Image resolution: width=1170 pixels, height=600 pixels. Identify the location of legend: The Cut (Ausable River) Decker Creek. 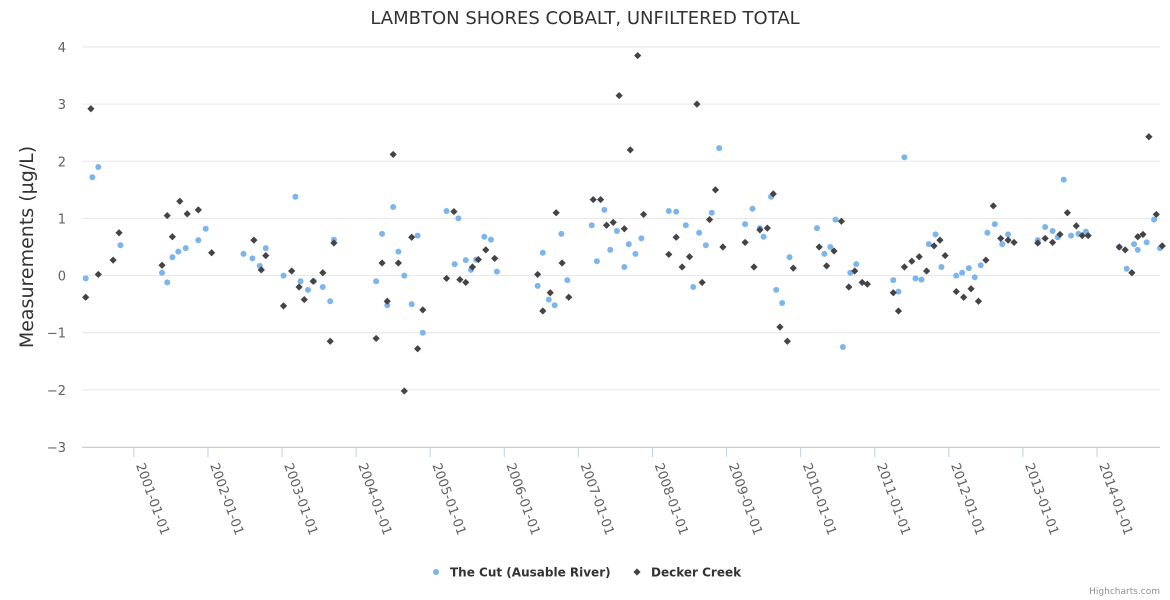
(587, 573).